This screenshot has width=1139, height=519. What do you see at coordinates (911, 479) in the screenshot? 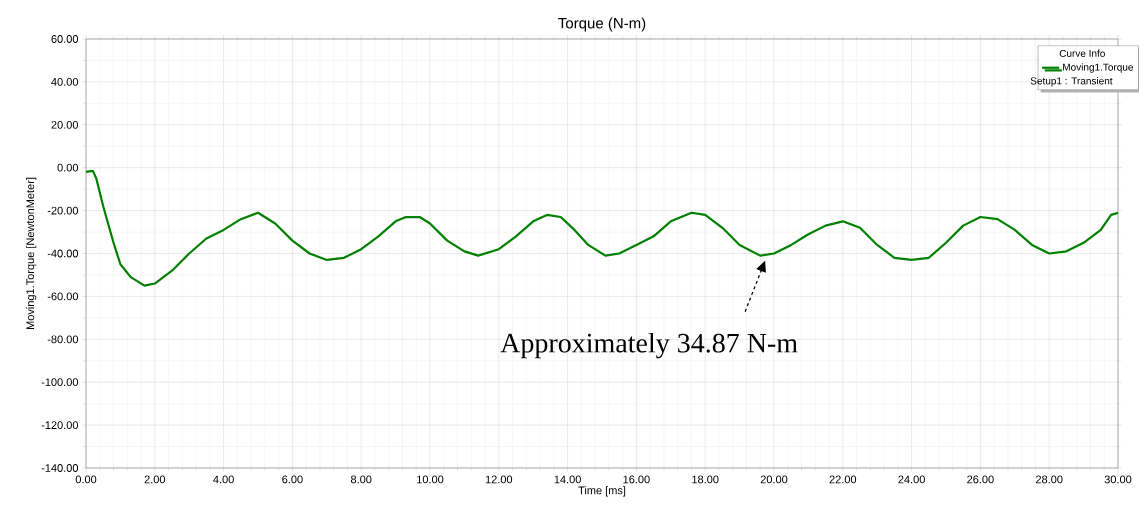
I see `x-tick-label: 24.00` at bounding box center [911, 479].